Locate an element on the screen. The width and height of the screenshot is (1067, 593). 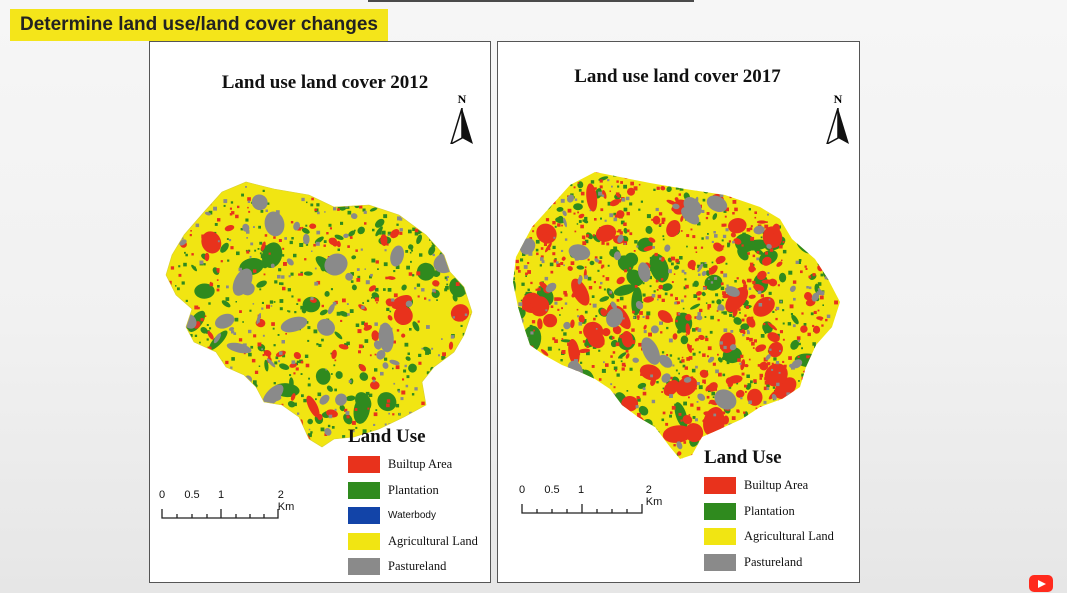
map-title-2017: Land use land cover 2017 is located at coordinates (677, 76).